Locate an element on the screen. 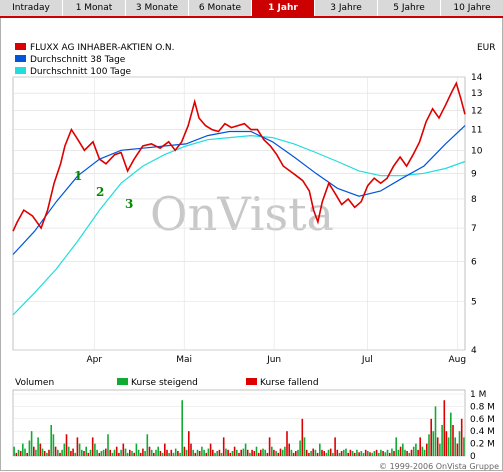 The image size is (503, 472). tab-1-jahr: 1 Jahr is located at coordinates (283, 8).